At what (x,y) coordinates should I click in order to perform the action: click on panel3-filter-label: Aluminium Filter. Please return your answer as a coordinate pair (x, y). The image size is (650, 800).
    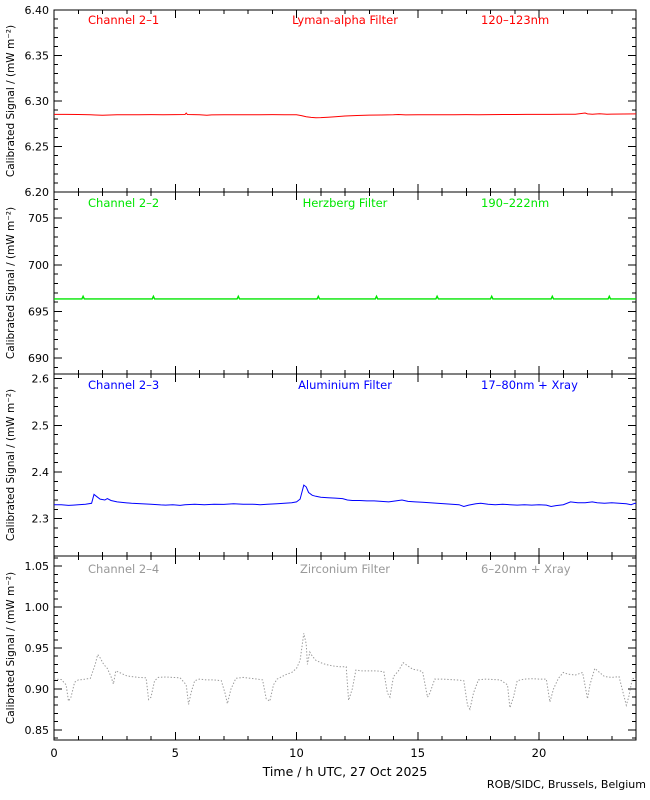
    Looking at the image, I should click on (345, 385).